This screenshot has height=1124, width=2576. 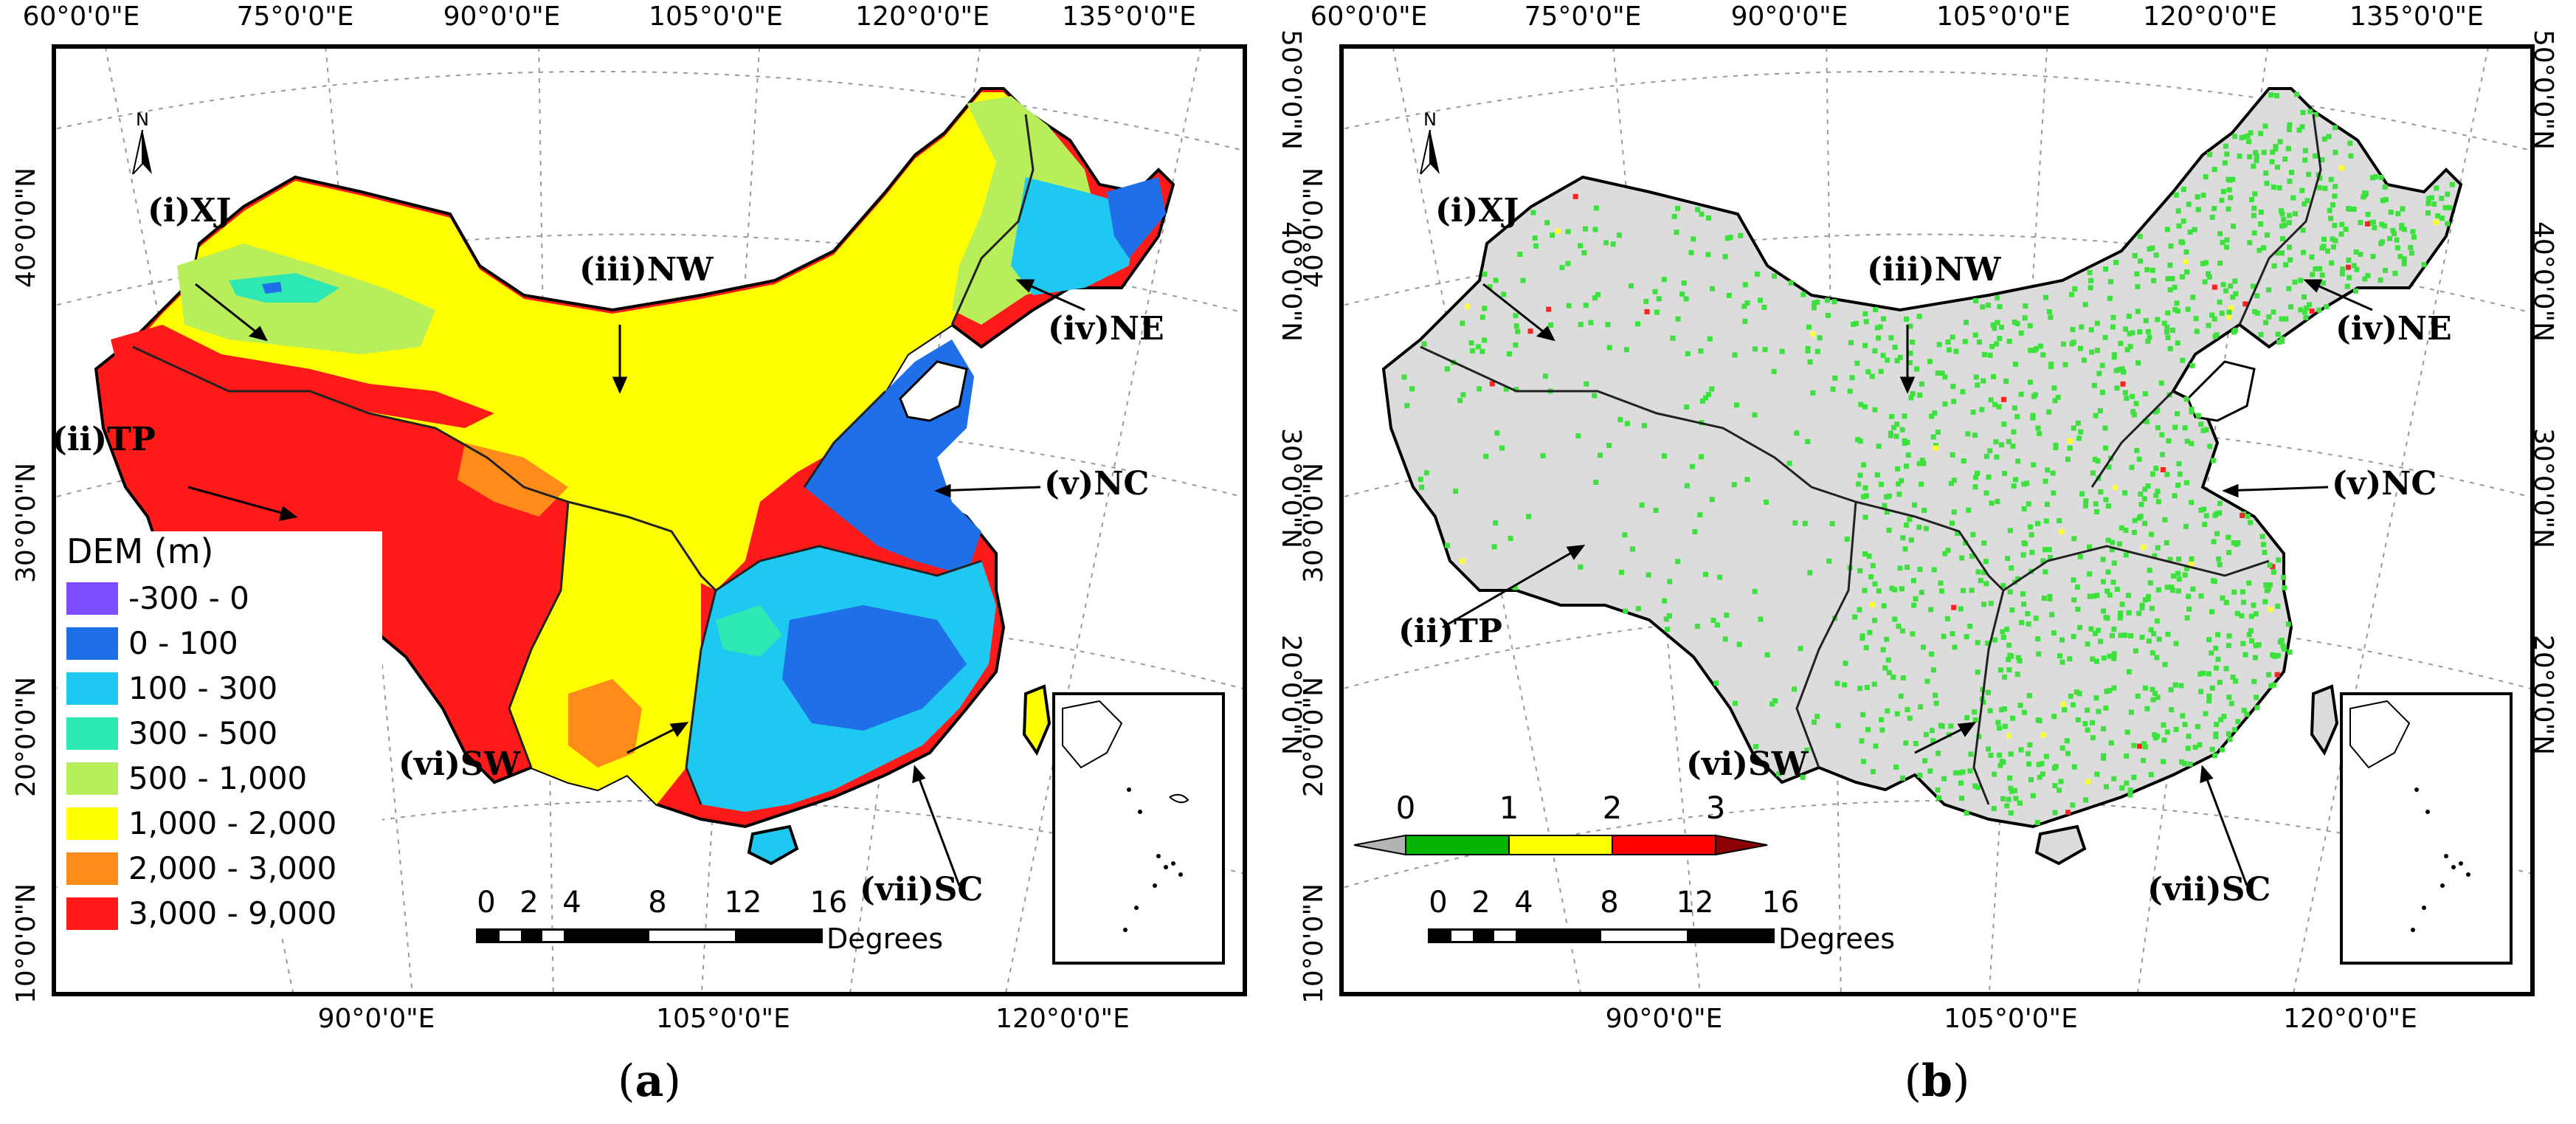 I want to click on north-arrow-icon, so click(x=141, y=153).